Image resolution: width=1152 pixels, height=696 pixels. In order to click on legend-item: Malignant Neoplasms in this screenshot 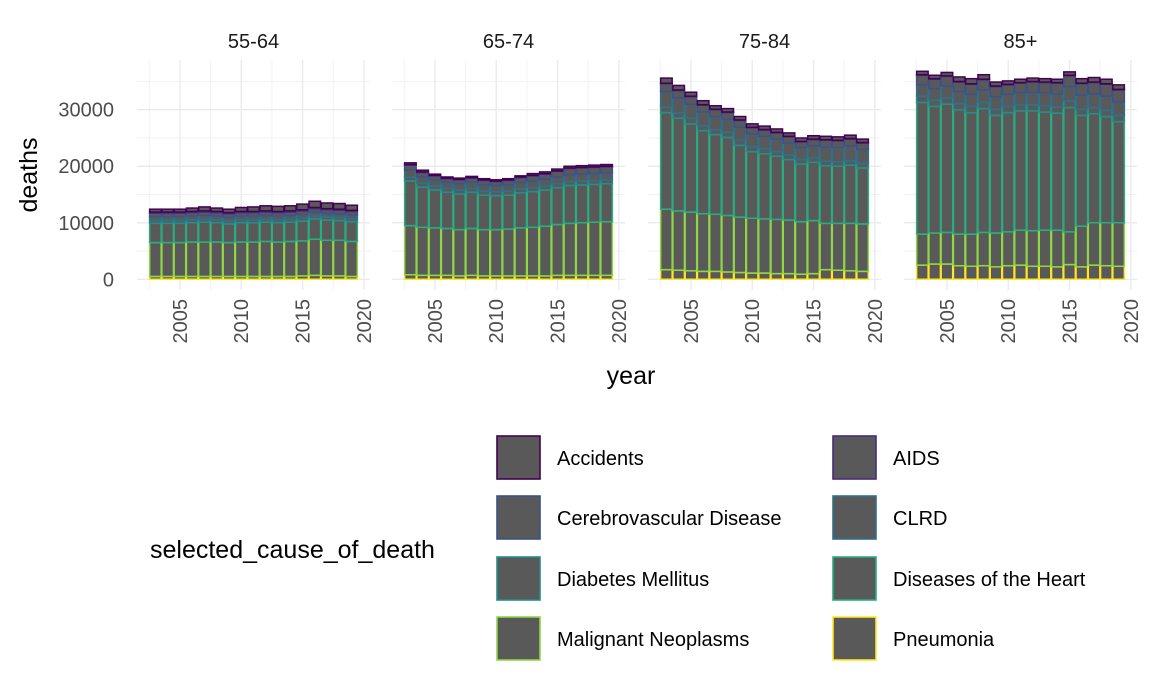, I will do `click(622, 638)`.